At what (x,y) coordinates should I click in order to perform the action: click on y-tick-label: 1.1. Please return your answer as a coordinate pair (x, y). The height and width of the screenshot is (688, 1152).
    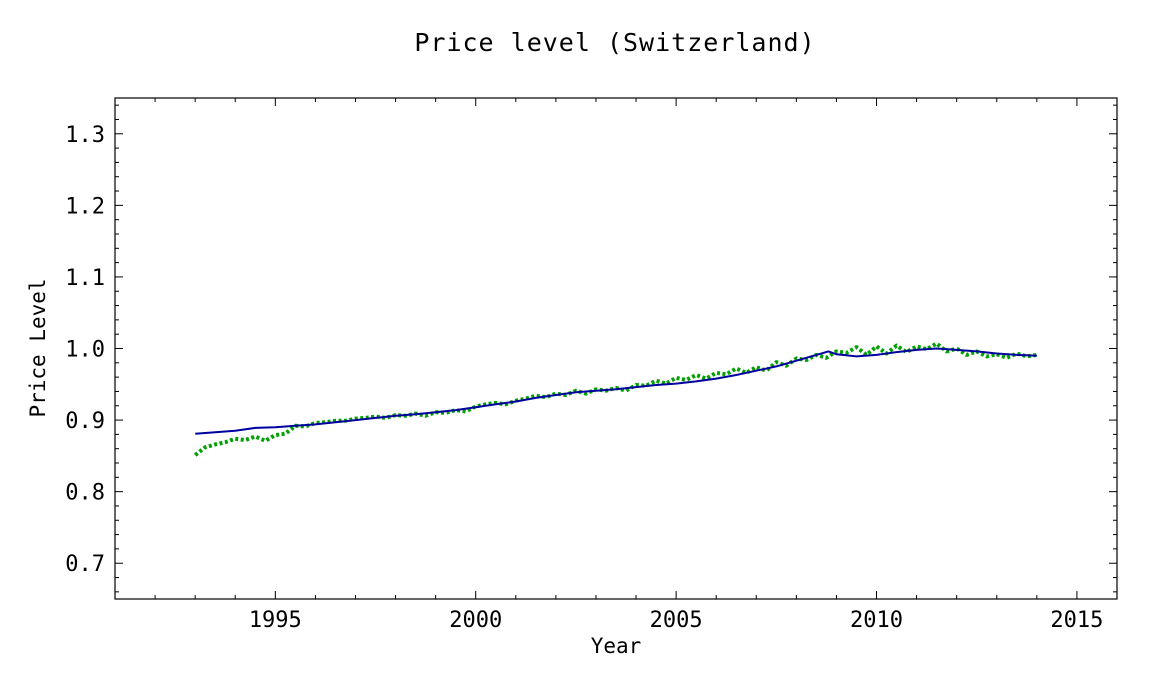
    Looking at the image, I should click on (85, 278).